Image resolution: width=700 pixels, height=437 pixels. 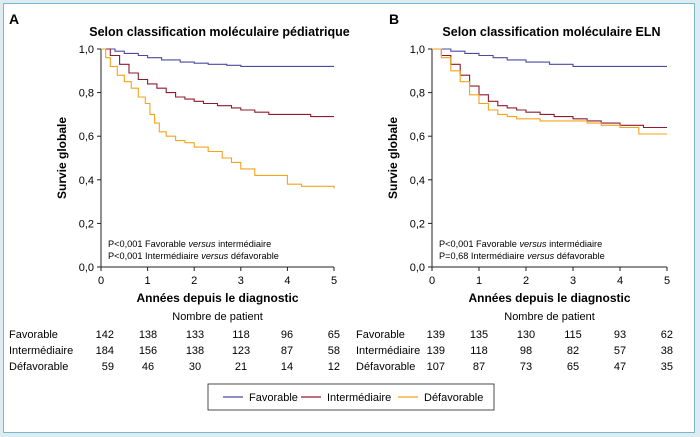 What do you see at coordinates (195, 335) in the screenshot?
I see `risk-count: 133` at bounding box center [195, 335].